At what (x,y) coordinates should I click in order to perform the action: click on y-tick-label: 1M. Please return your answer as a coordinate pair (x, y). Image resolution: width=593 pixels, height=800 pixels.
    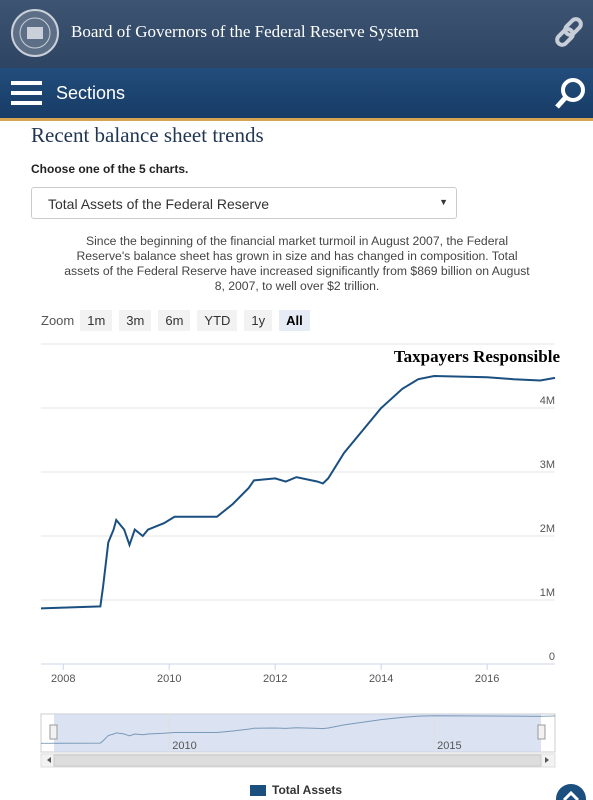
    Looking at the image, I should click on (547, 593).